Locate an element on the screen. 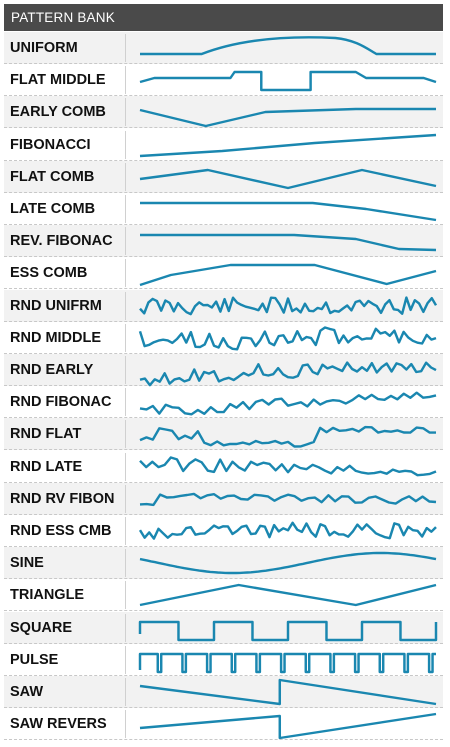 Image resolution: width=450 pixels, height=747 pixels. pattern-row-fibonacci: FIBONACCI is located at coordinates (223, 145).